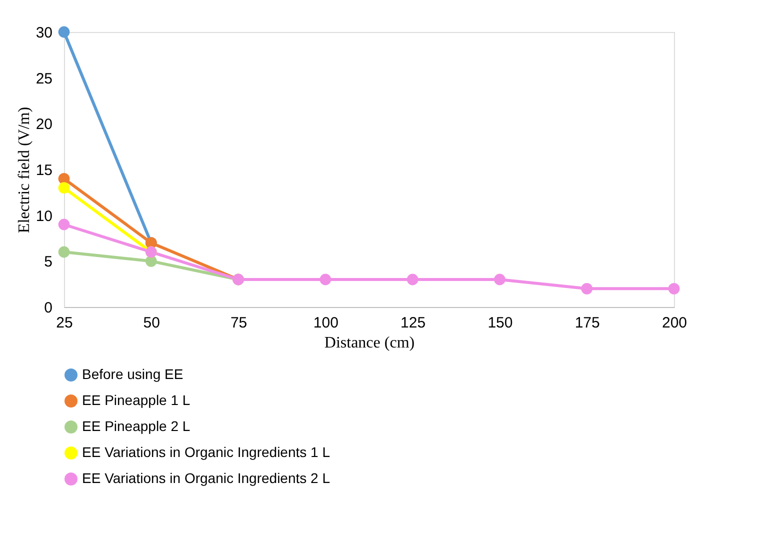 This screenshot has height=547, width=758. I want to click on x-tick-label: 150, so click(500, 323).